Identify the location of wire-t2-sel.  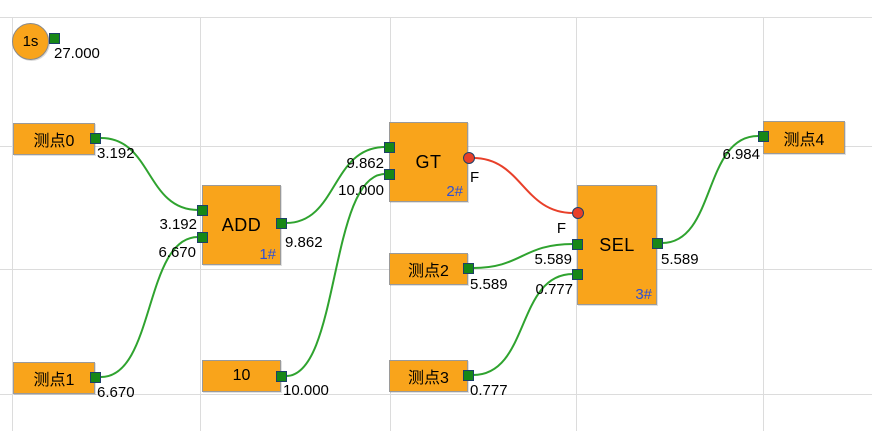
(523, 256).